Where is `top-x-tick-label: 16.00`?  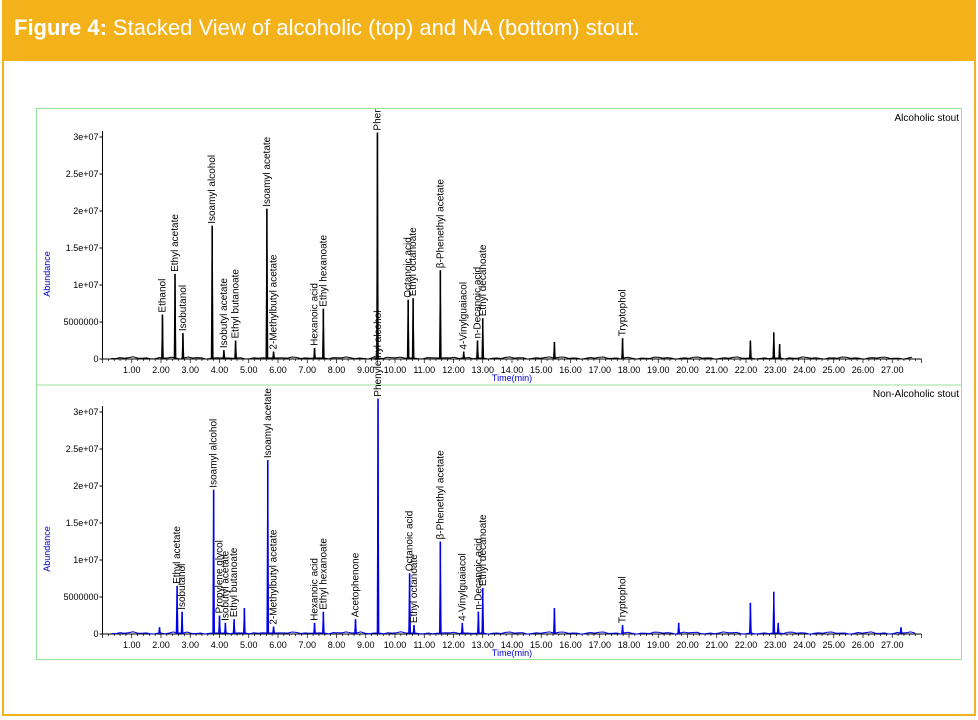 top-x-tick-label: 16.00 is located at coordinates (570, 370).